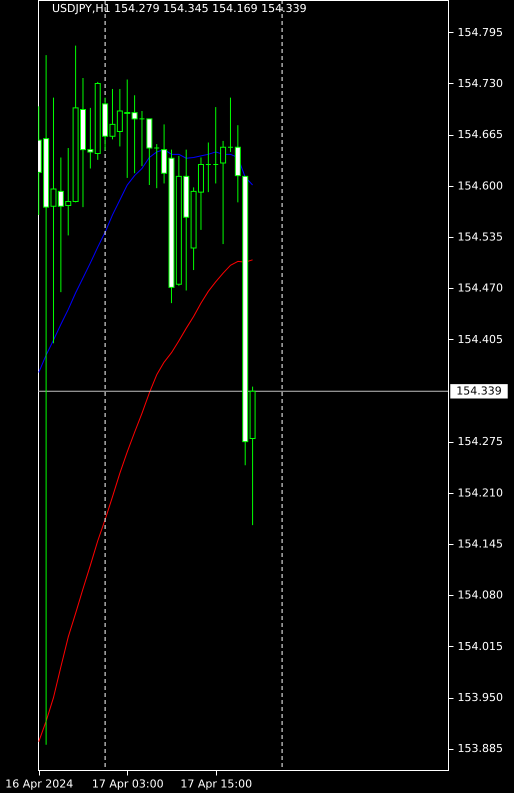 Image resolution: width=514 pixels, height=793 pixels. Describe the element at coordinates (179, 8) in the screenshot. I see `chart-title: USDJPY,H1 154.279 154.345 154.169 154.339` at that location.